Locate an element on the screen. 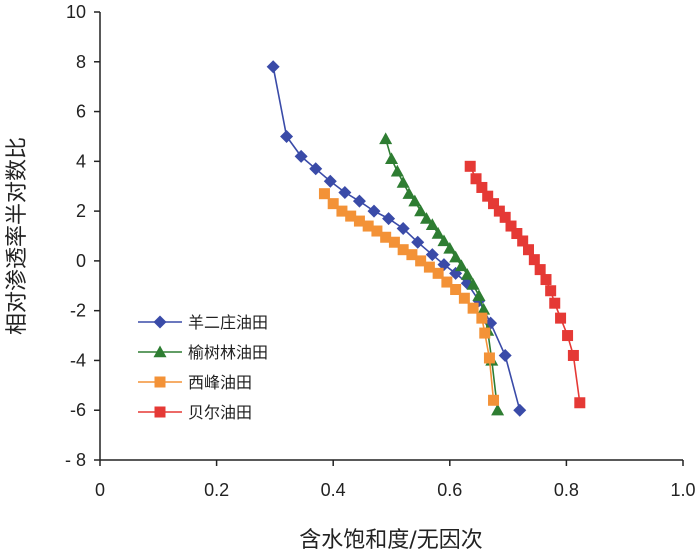 Image resolution: width=700 pixels, height=557 pixels. legend-item-1: 羊二庄油田 is located at coordinates (203, 322).